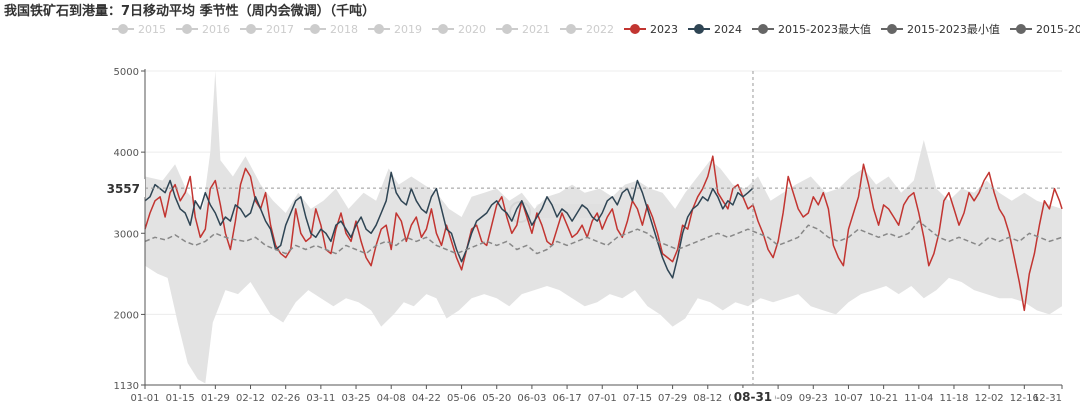 The height and width of the screenshot is (403, 1080). I want to click on y-tick-label-1: 2000, so click(126, 315).